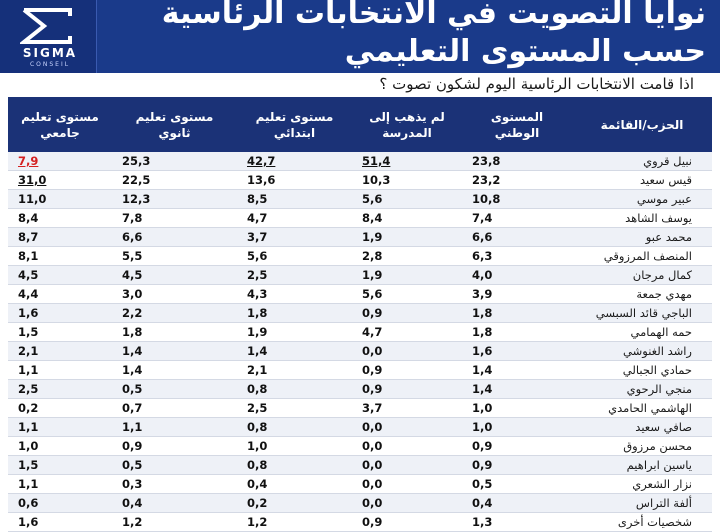 Image resolution: width=720 pixels, height=532 pixels. Describe the element at coordinates (294, 237) in the screenshot. I see `table-cell-value: 3,7` at that location.